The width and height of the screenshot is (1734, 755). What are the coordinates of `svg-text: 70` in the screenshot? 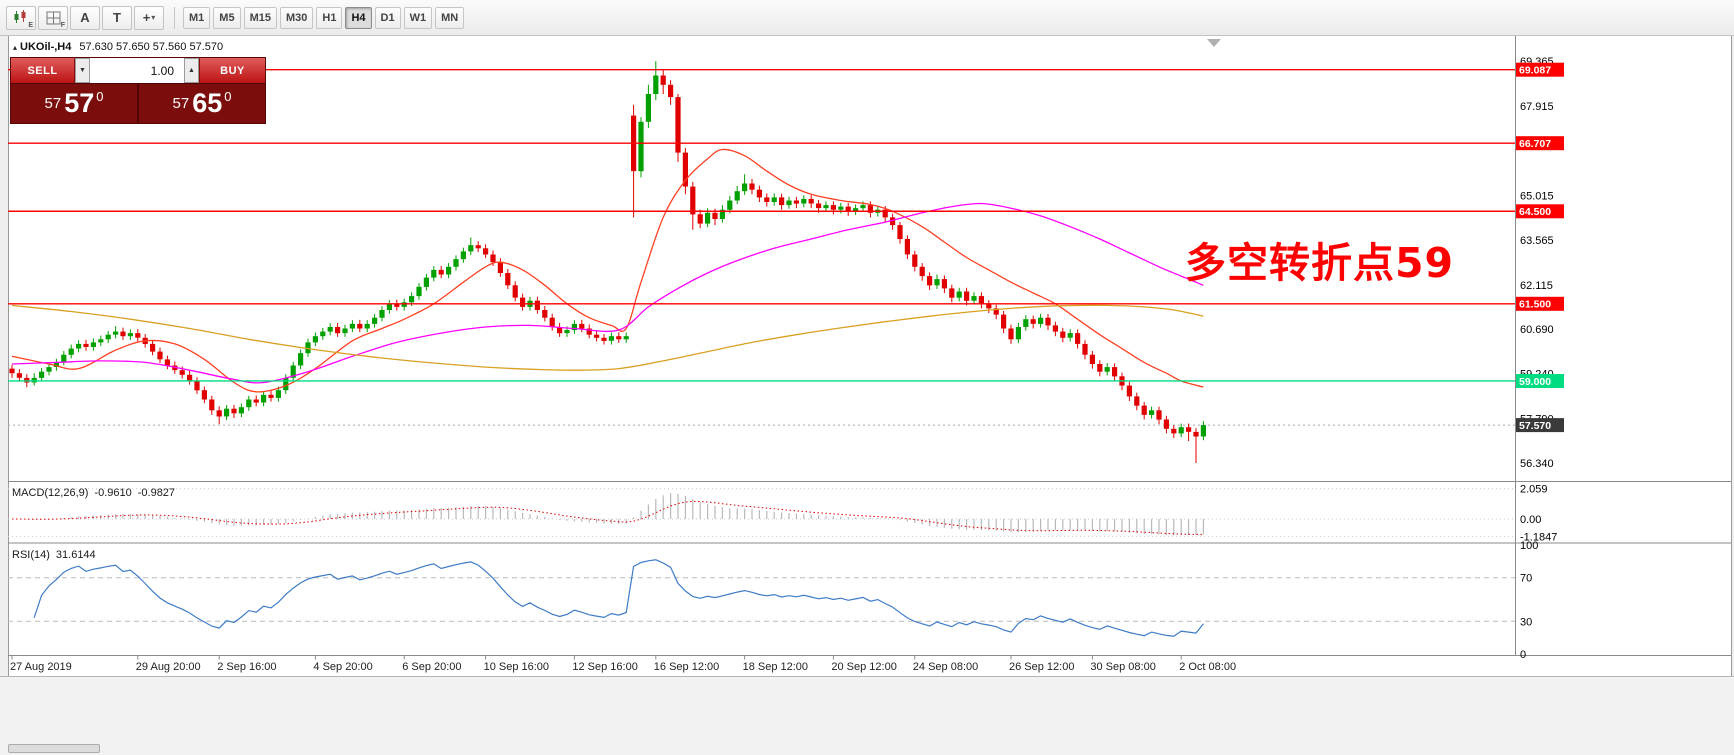 It's located at (1526, 579).